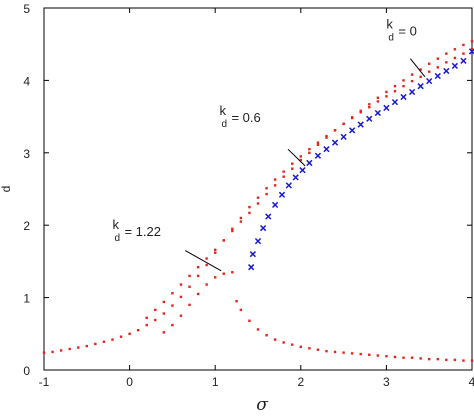  What do you see at coordinates (142, 231) in the screenshot?
I see `annotation-value: = 1.22` at bounding box center [142, 231].